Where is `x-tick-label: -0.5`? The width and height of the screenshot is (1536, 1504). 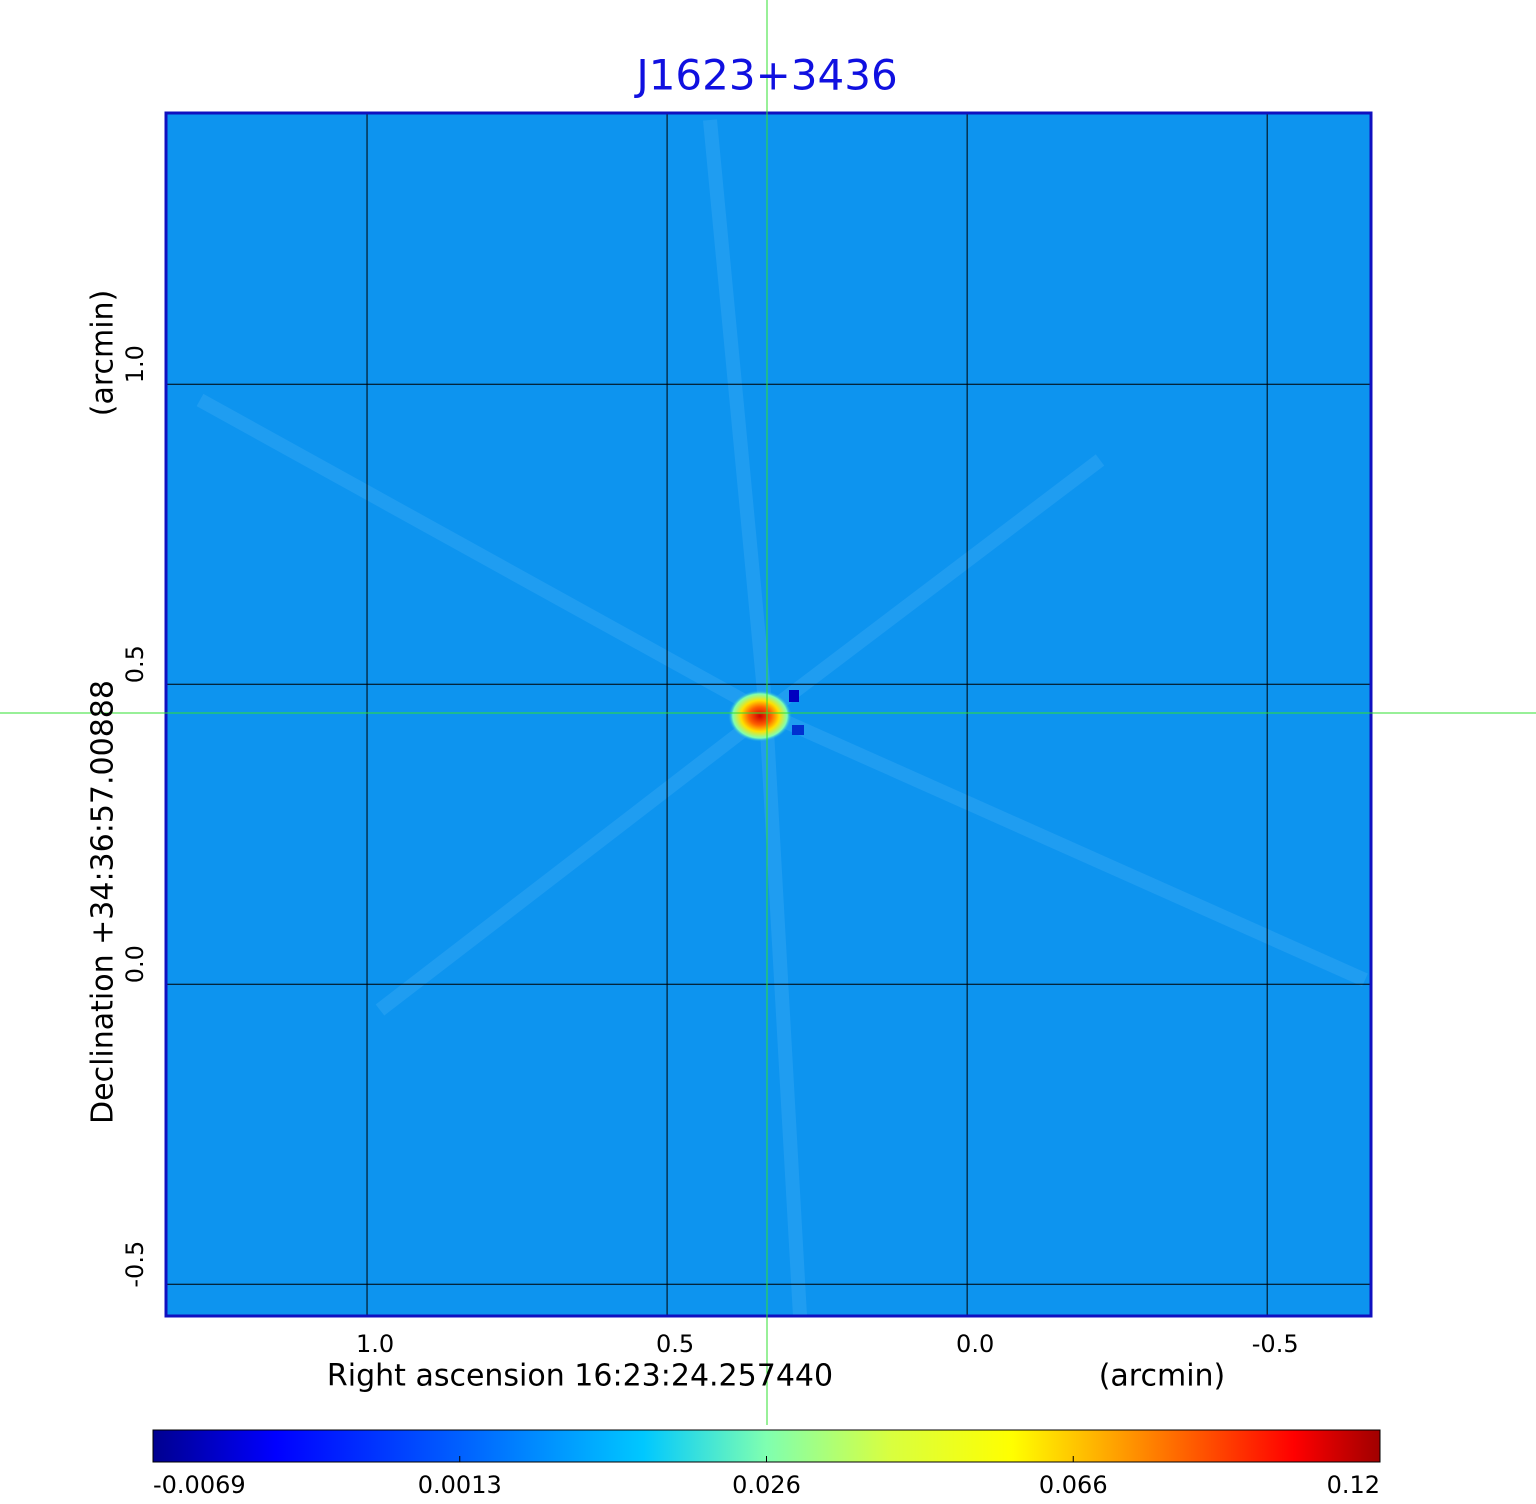 x-tick-label: -0.5 is located at coordinates (1275, 1344).